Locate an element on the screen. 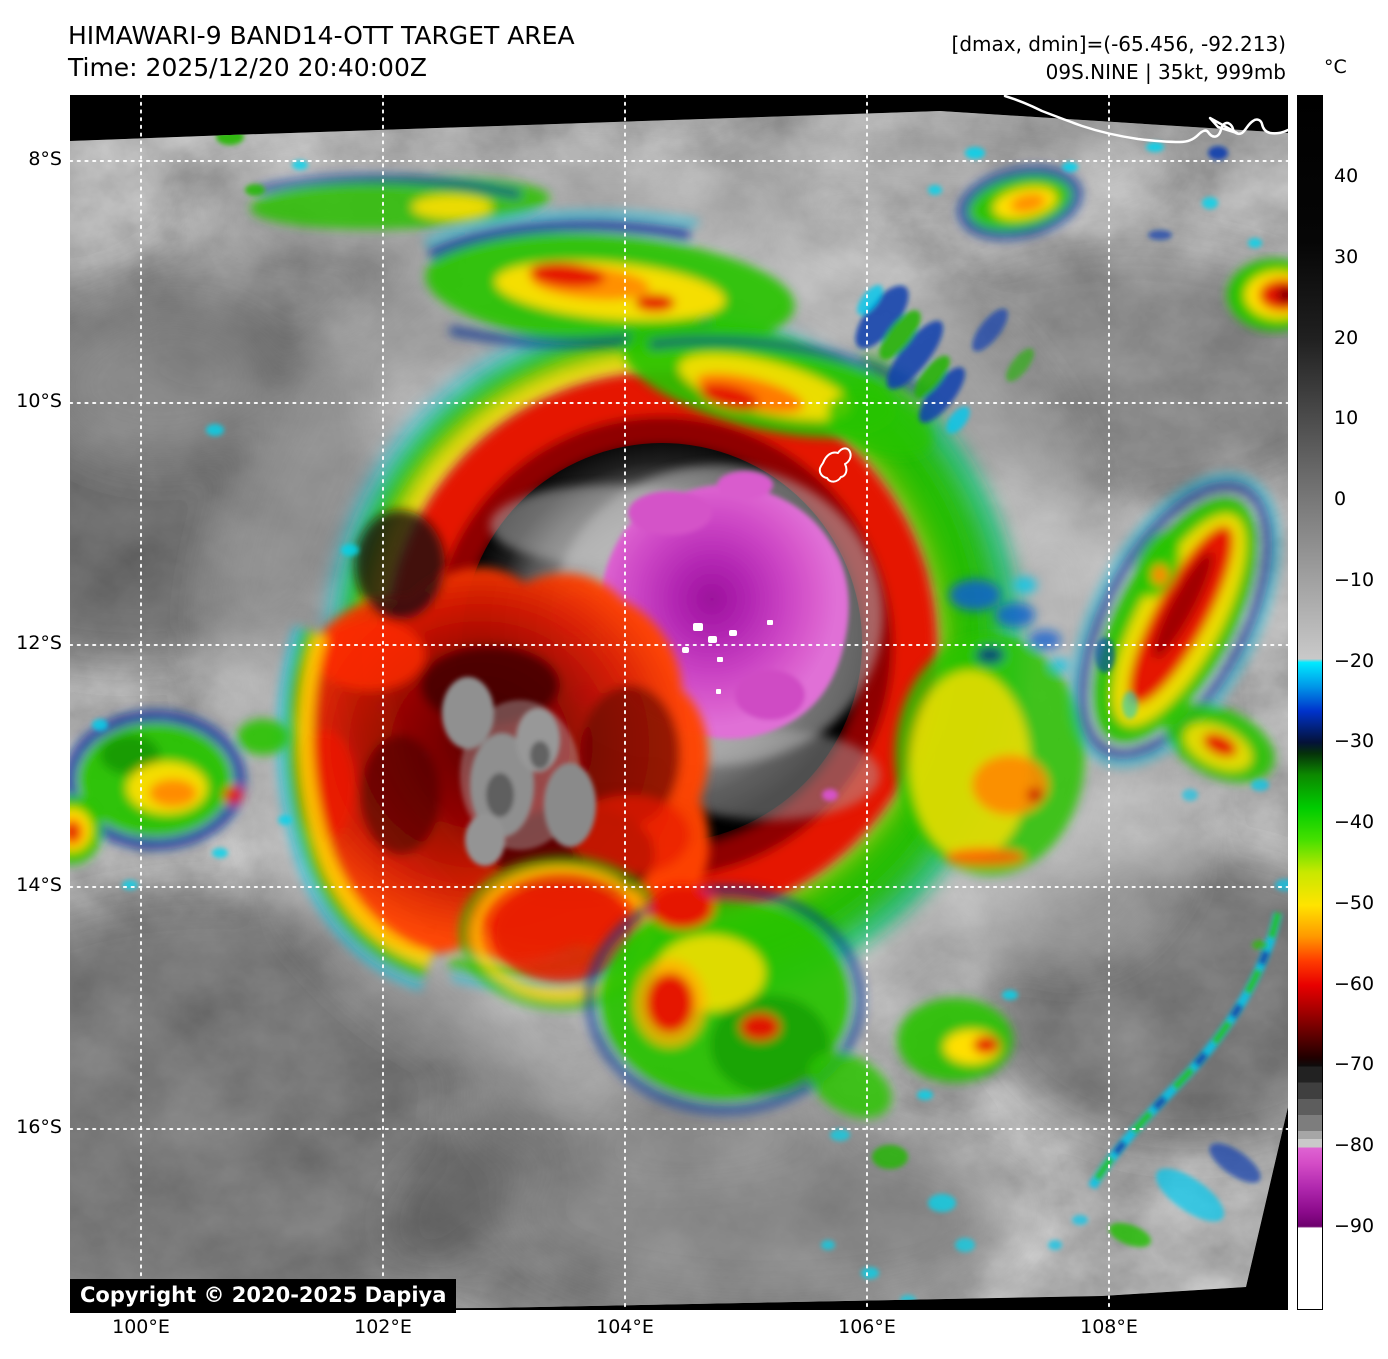 This screenshot has width=1388, height=1359. lat-axis-label: 12°S is located at coordinates (39, 643).